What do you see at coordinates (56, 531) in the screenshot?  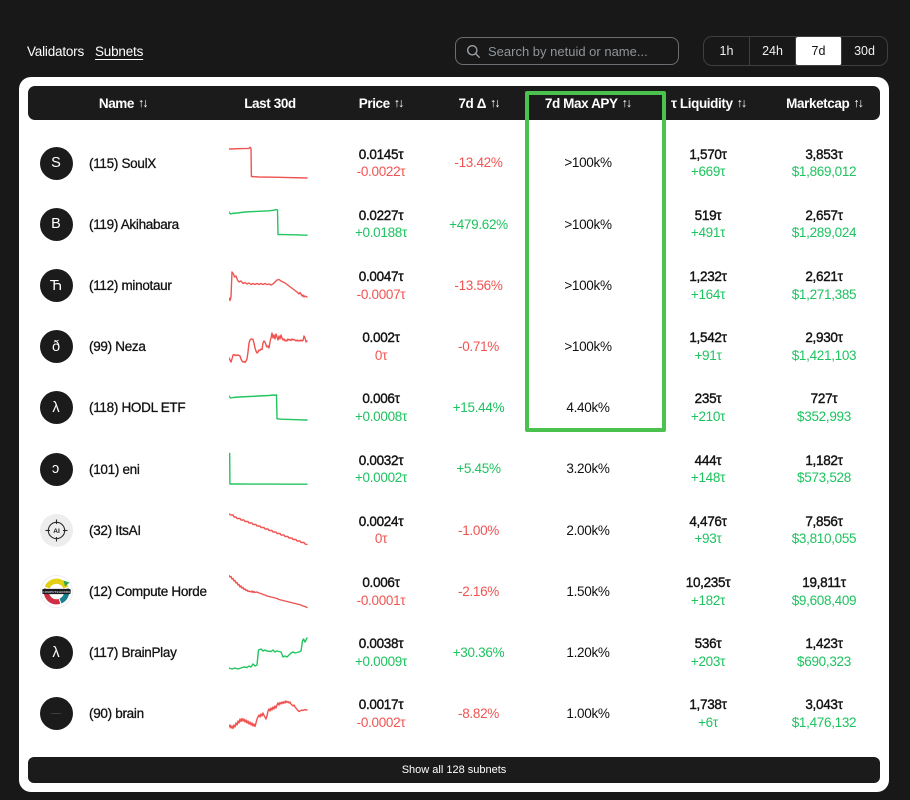 I see `svg-text: AI` at bounding box center [56, 531].